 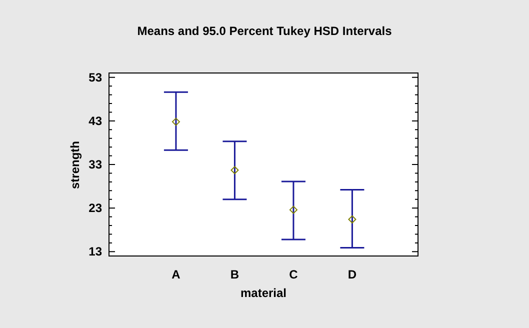 What do you see at coordinates (293, 275) in the screenshot?
I see `x-tick-label: C` at bounding box center [293, 275].